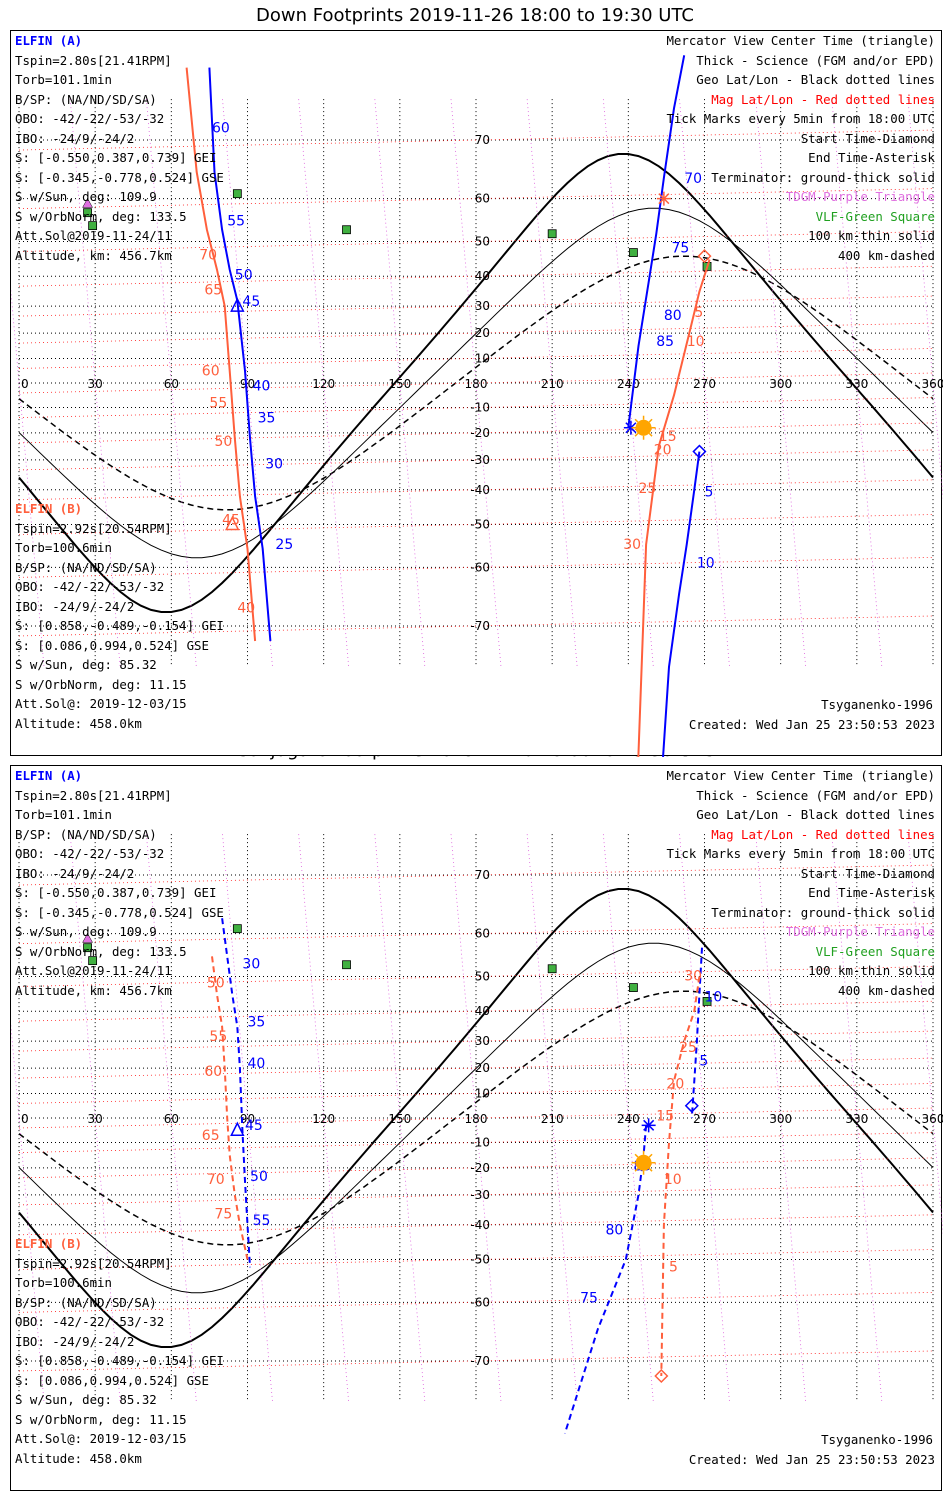 The image size is (950, 1500). Describe the element at coordinates (93, 255) in the screenshot. I see `info-line: Altitude, km: 456.7km` at that location.